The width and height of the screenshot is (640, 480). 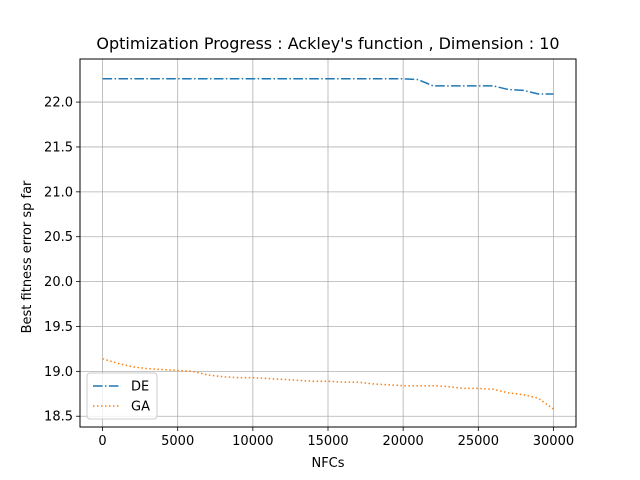 I want to click on y-tick-label: 21.5, so click(x=58, y=147).